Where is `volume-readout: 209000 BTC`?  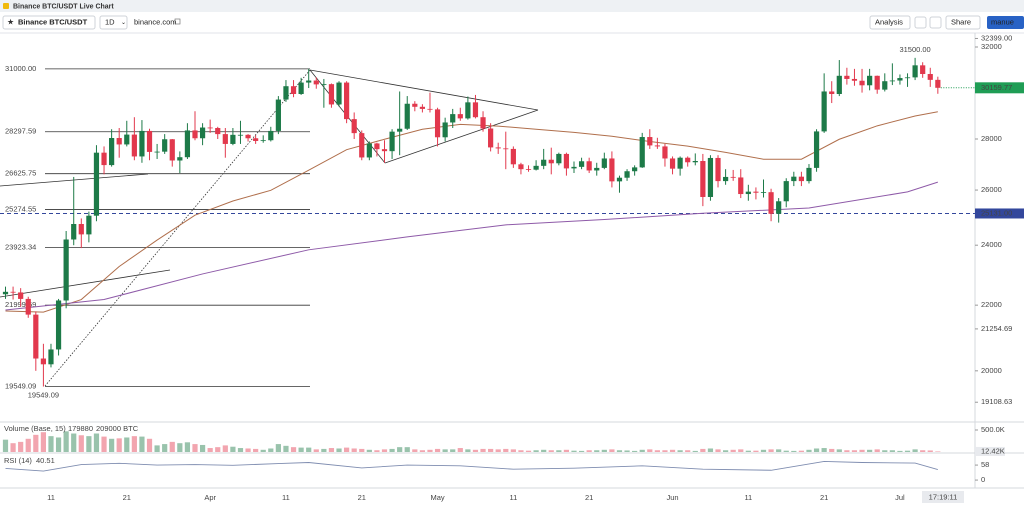 volume-readout: 209000 BTC is located at coordinates (117, 428).